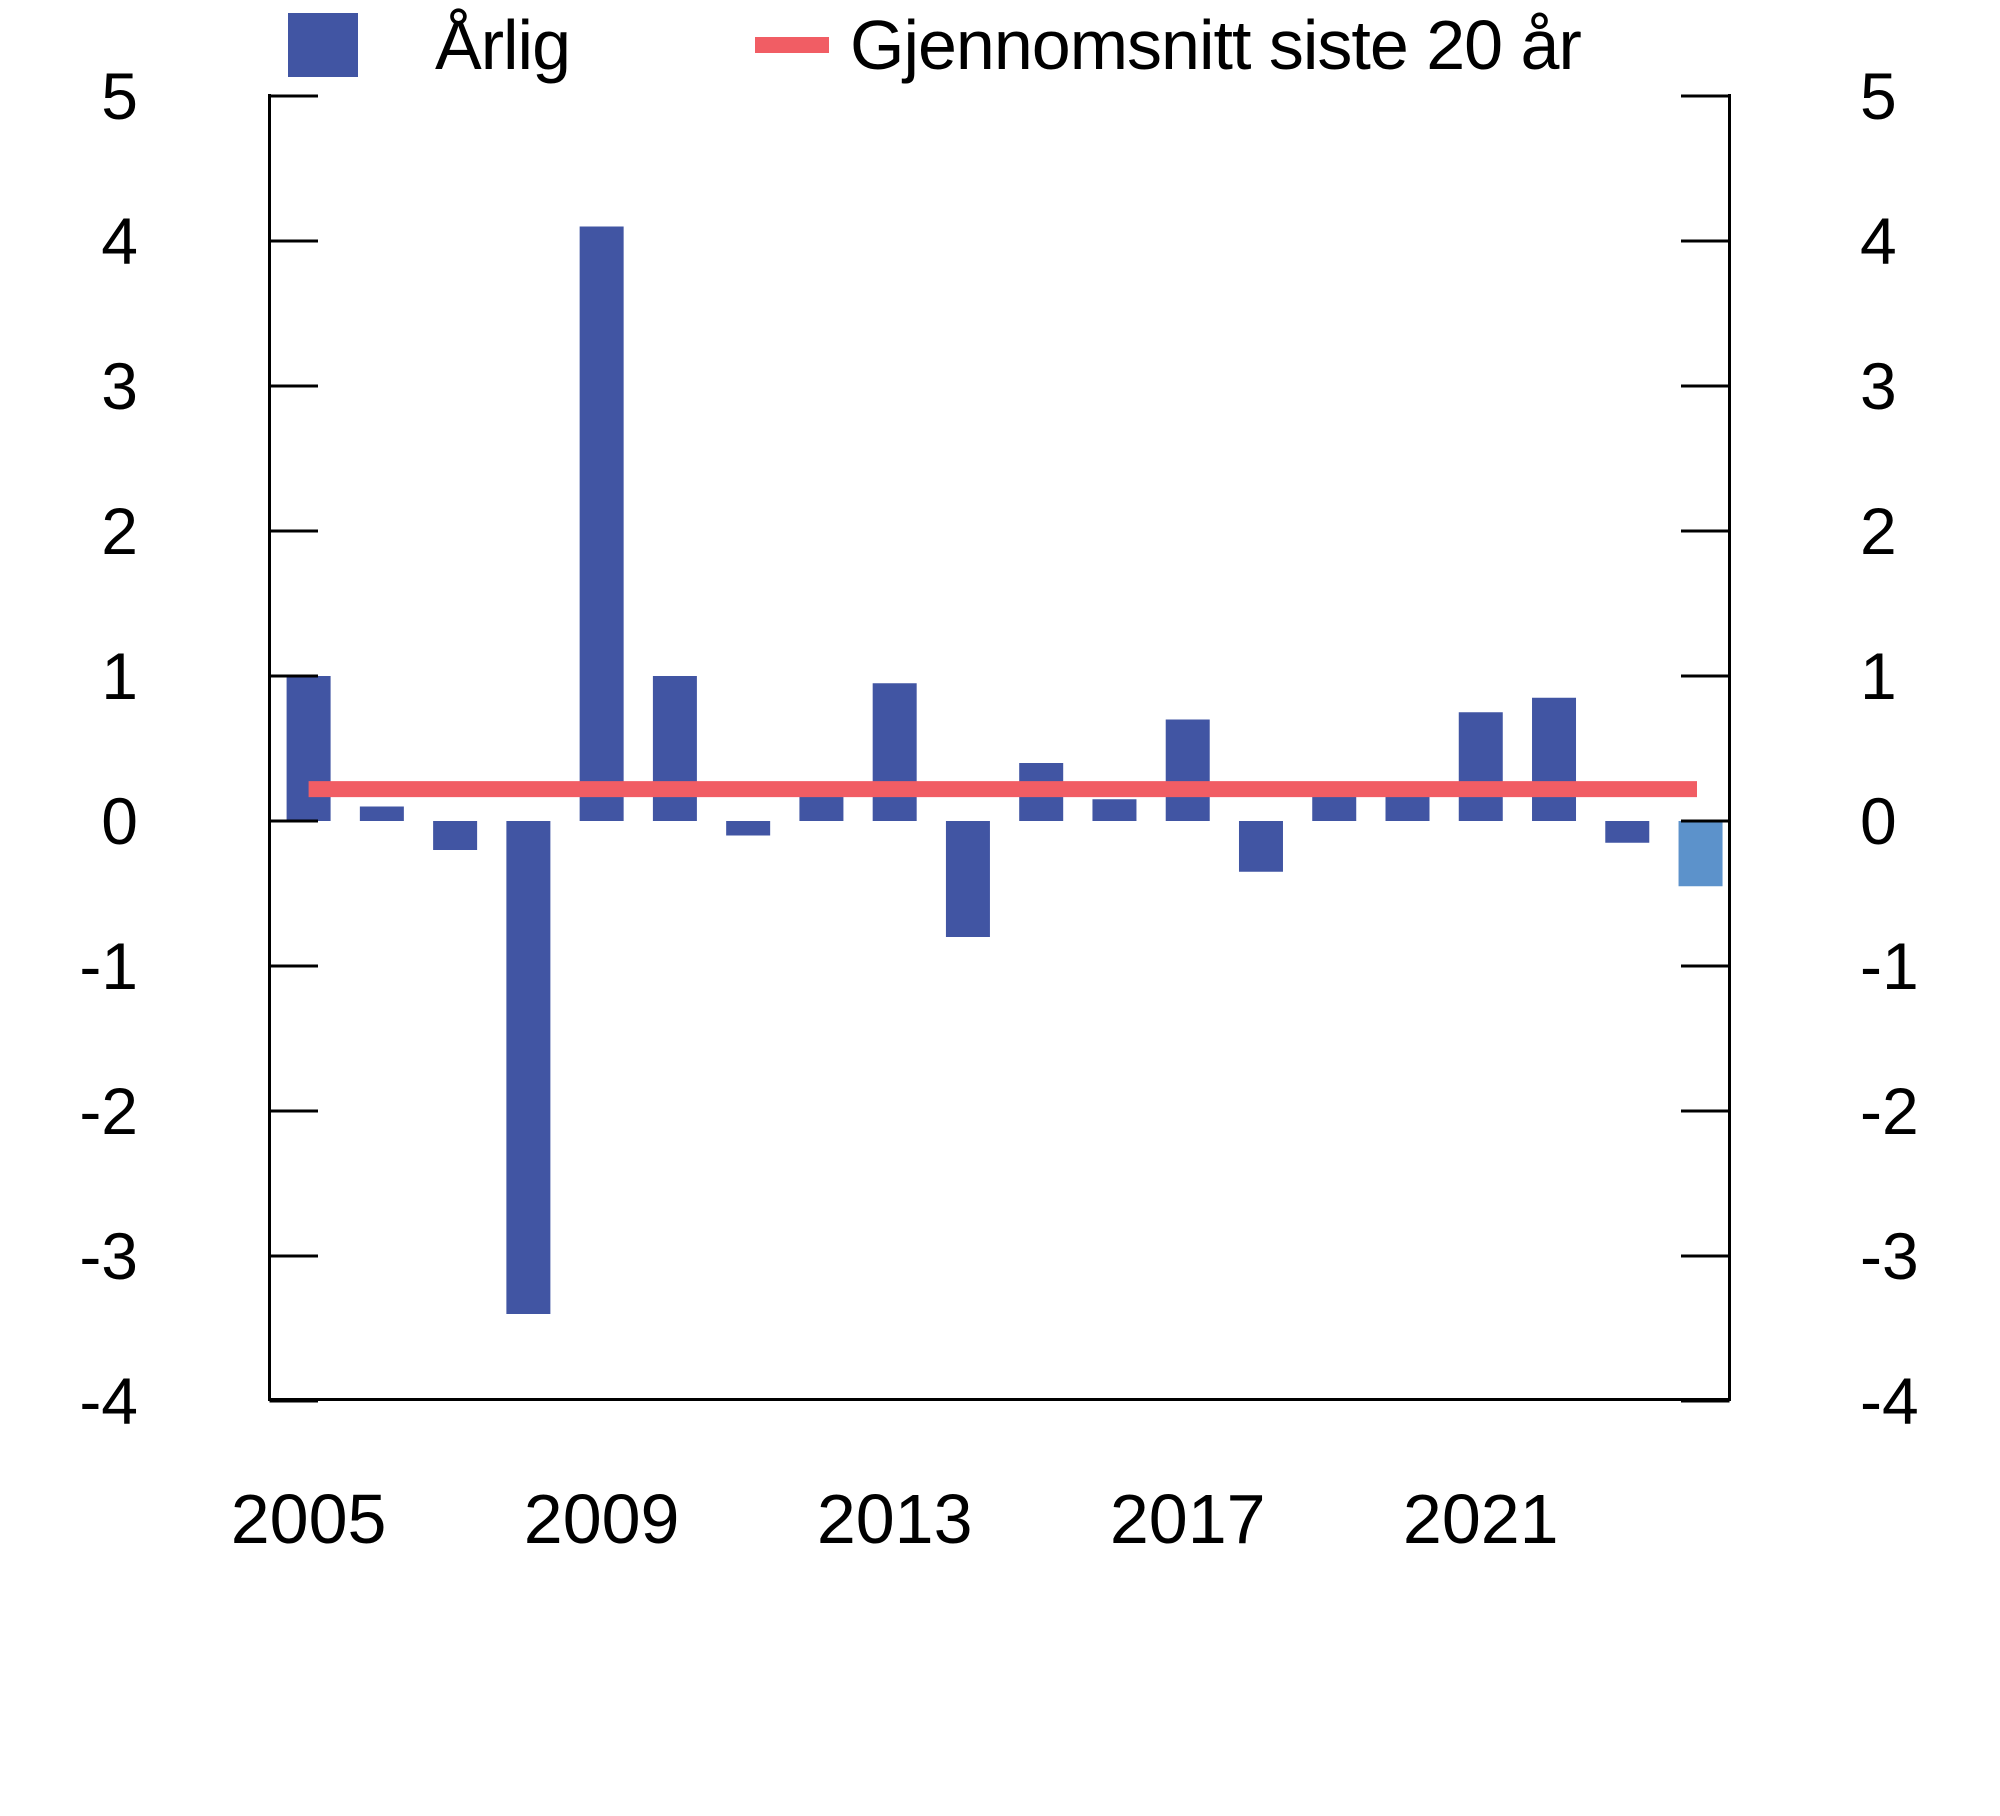 The image size is (2000, 1816). Describe the element at coordinates (119, 676) in the screenshot. I see `y-axis-label-left-1: 1` at that location.